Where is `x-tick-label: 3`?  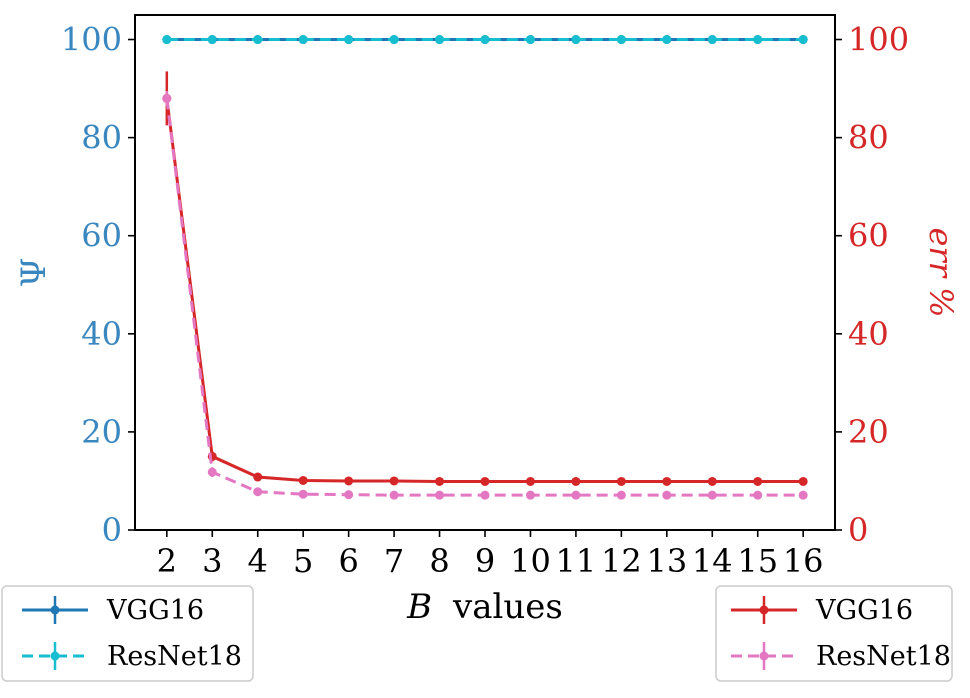
x-tick-label: 3 is located at coordinates (212, 561).